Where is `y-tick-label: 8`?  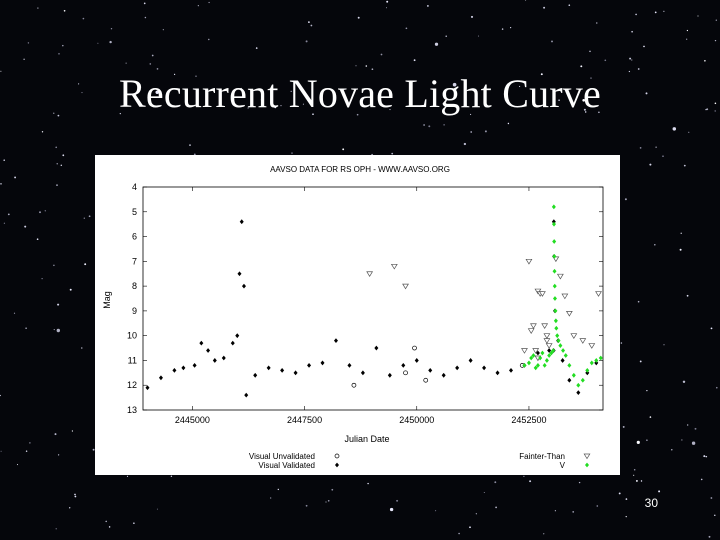
y-tick-label: 8 is located at coordinates (134, 286).